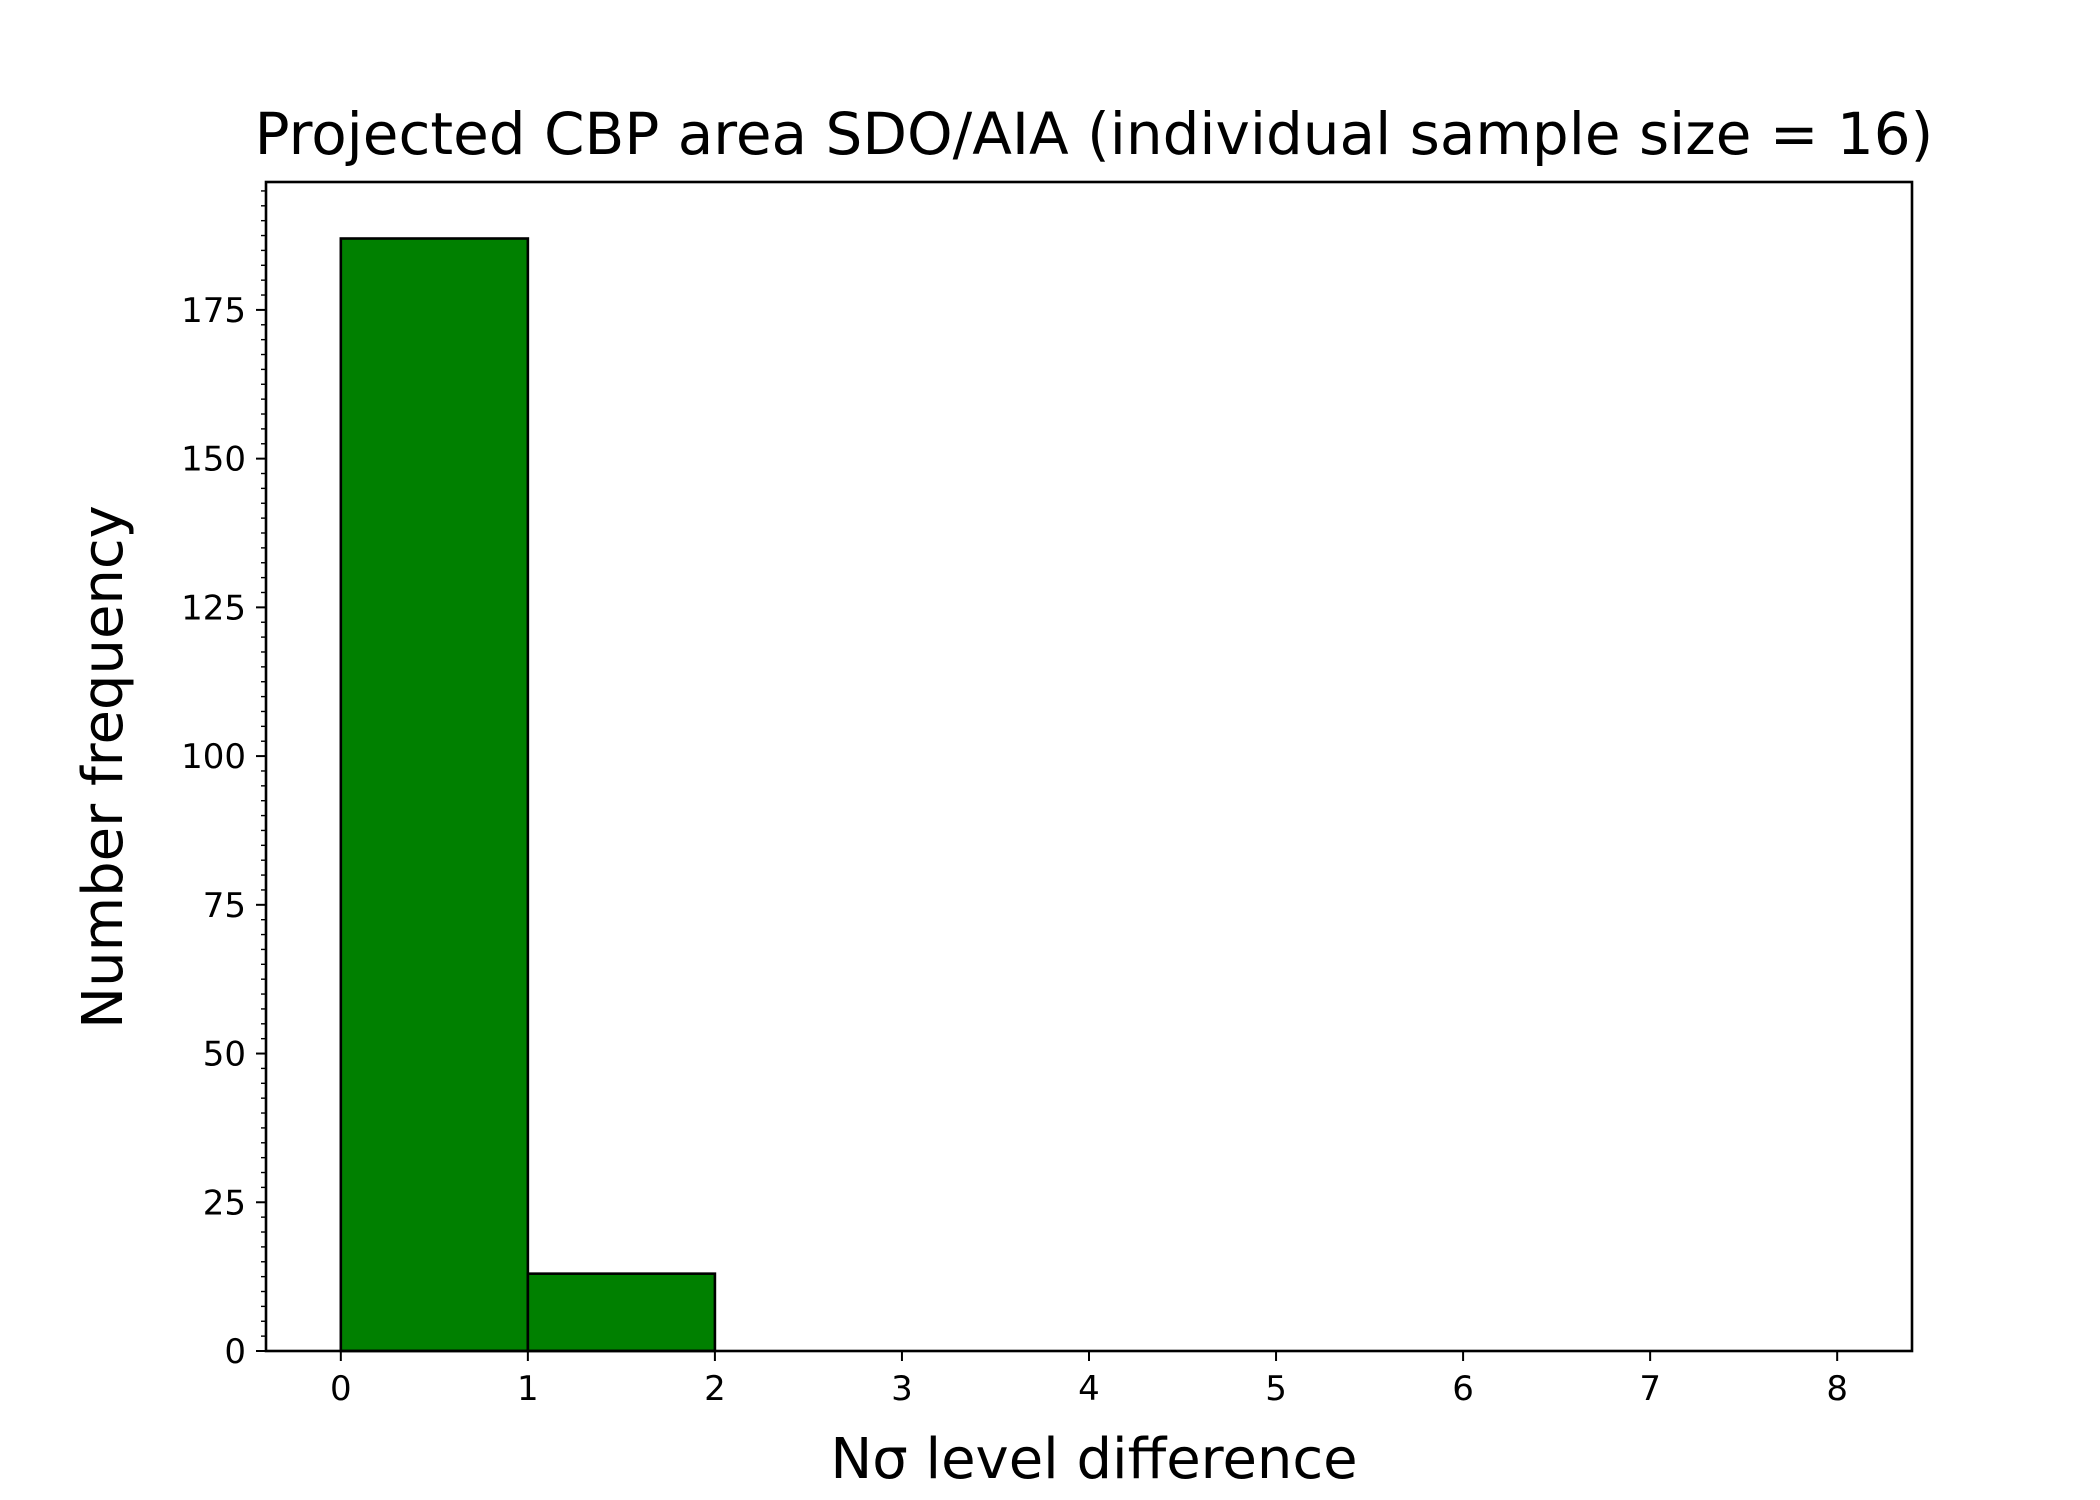 The width and height of the screenshot is (2100, 1500). What do you see at coordinates (213, 608) in the screenshot?
I see `y-tick-label: 125` at bounding box center [213, 608].